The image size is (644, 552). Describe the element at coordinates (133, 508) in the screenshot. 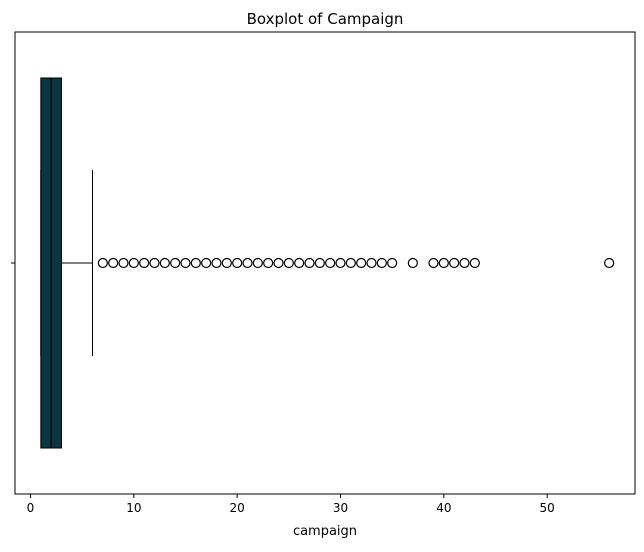

I see `x-tick-label: 10` at that location.